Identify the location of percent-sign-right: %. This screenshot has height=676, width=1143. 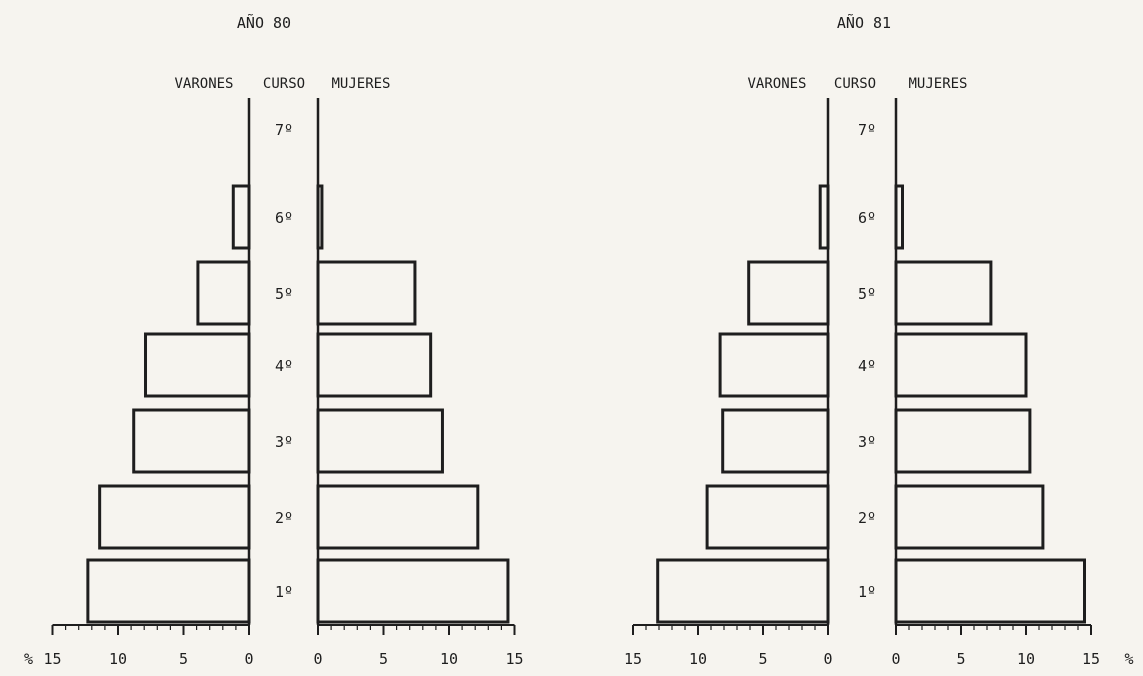
(1128, 659).